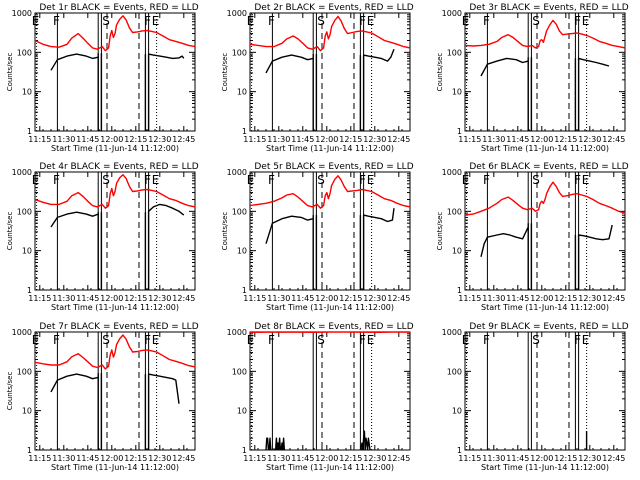 This screenshot has width=640, height=480. Describe the element at coordinates (118, 167) in the screenshot. I see `chart-title: Det 4r BLACK = Events, RED = LLD` at that location.